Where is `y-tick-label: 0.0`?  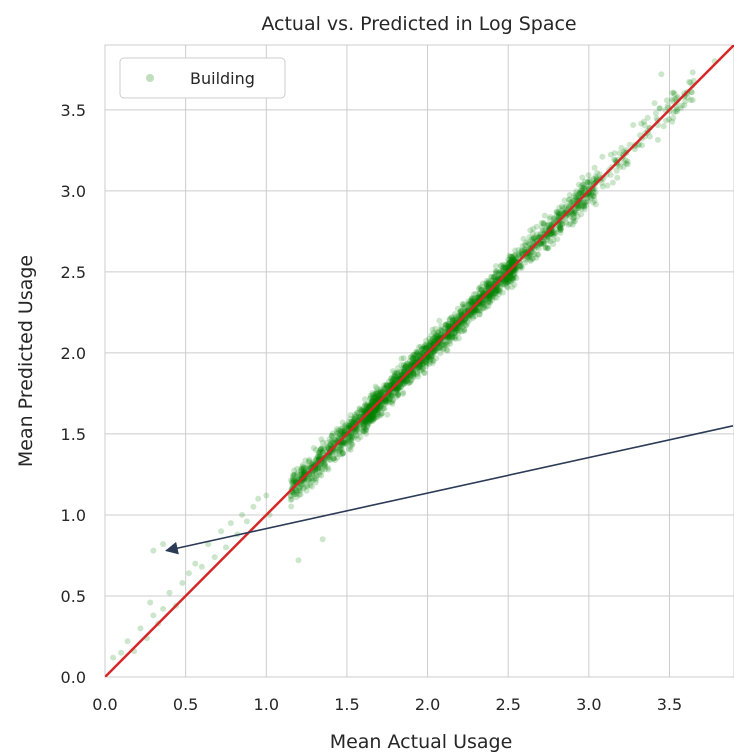 y-tick-label: 0.0 is located at coordinates (73, 677).